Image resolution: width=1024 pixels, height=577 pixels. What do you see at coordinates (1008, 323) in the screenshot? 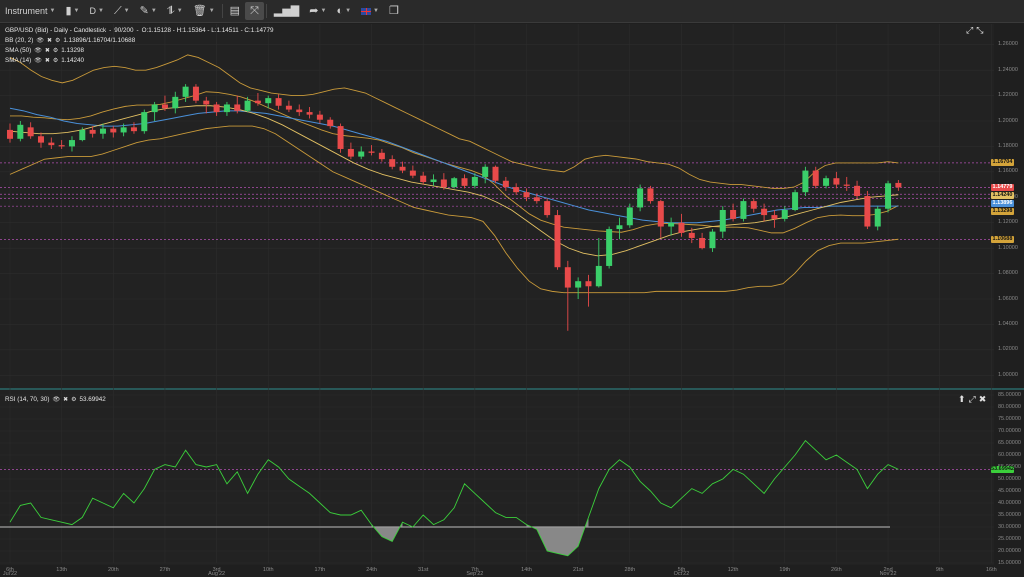
I see `price-axis-label: 1.04000` at bounding box center [1008, 323].